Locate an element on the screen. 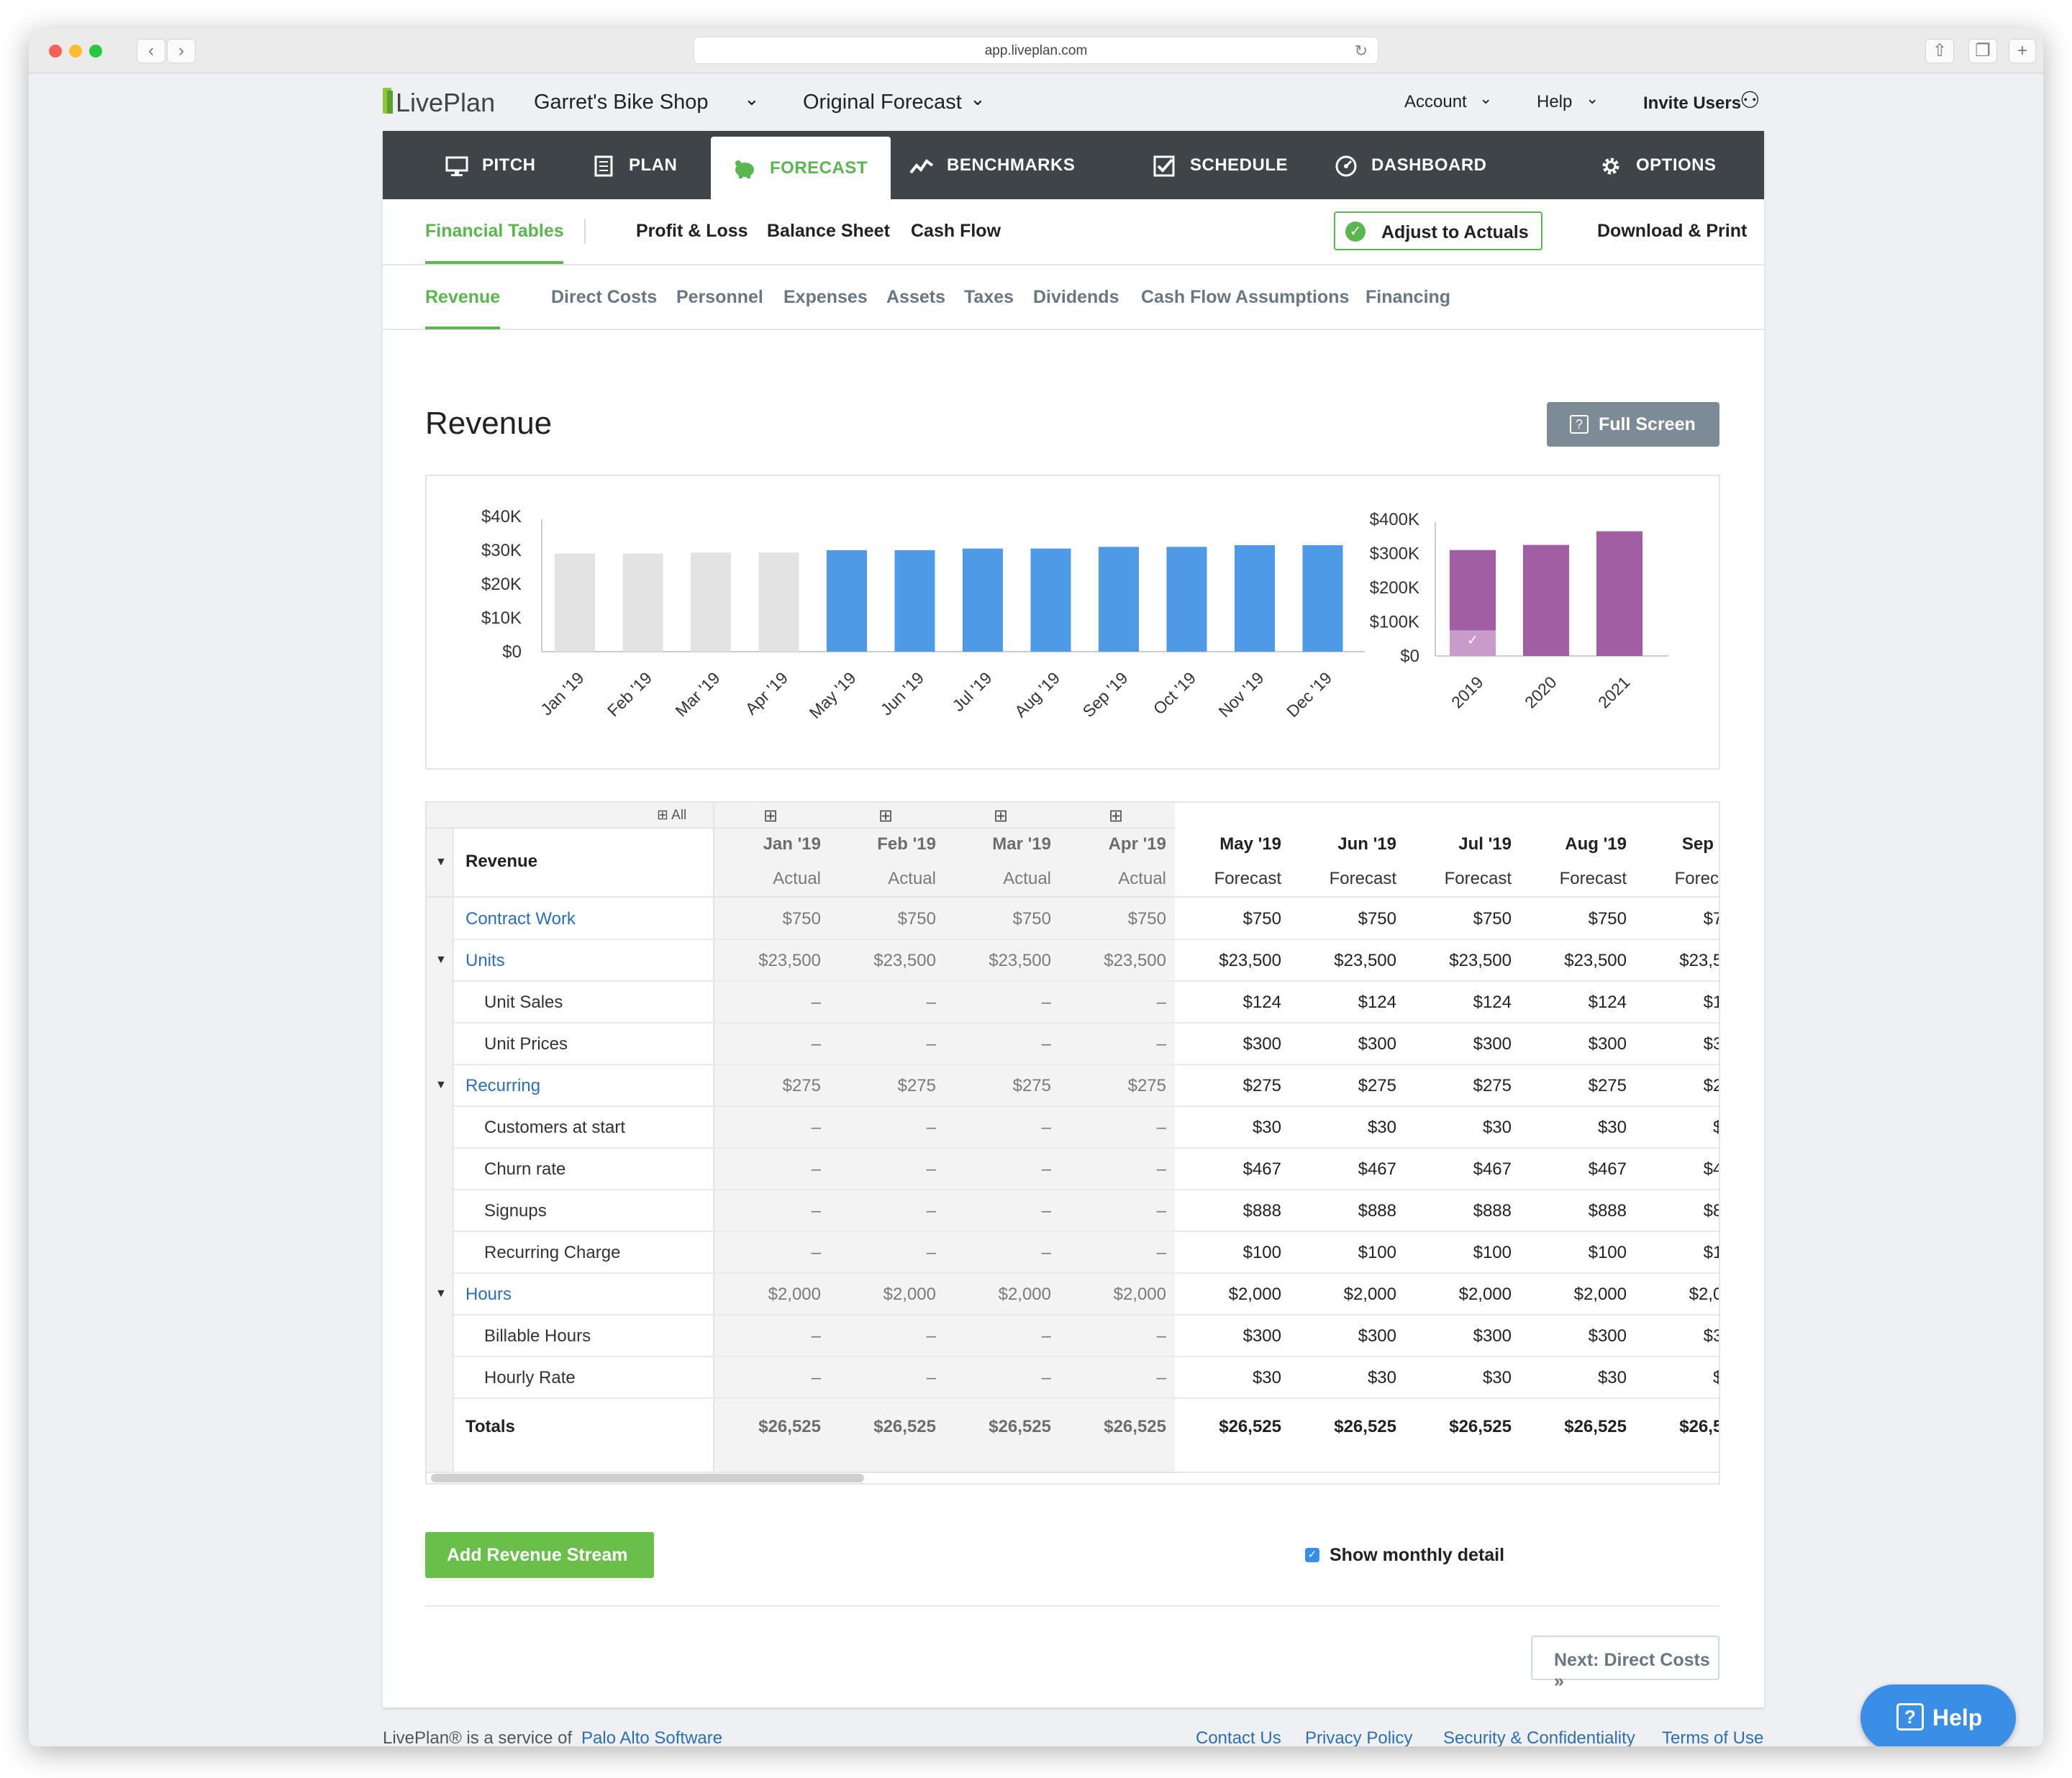  row-label-link: Recurring is located at coordinates (503, 1085).